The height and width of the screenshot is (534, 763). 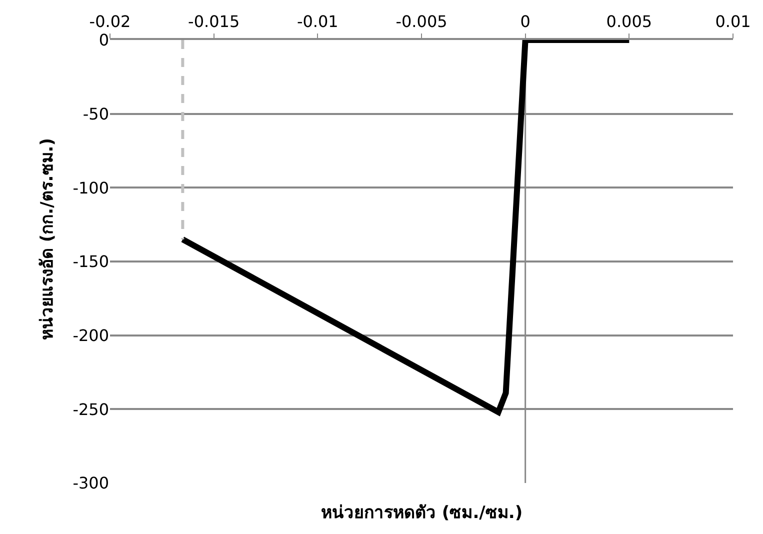 I want to click on x-tick-label: -0.015, so click(x=214, y=21).